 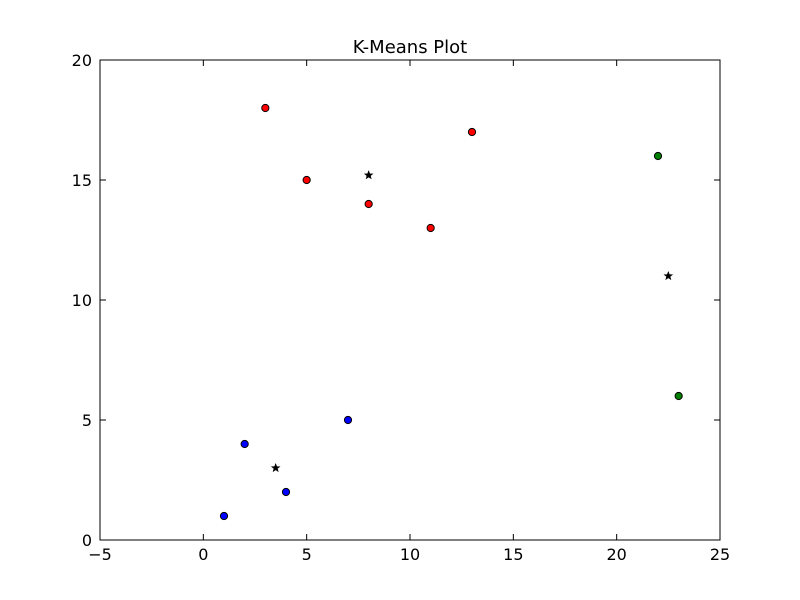 I want to click on x-tick-label: 5, so click(x=307, y=554).